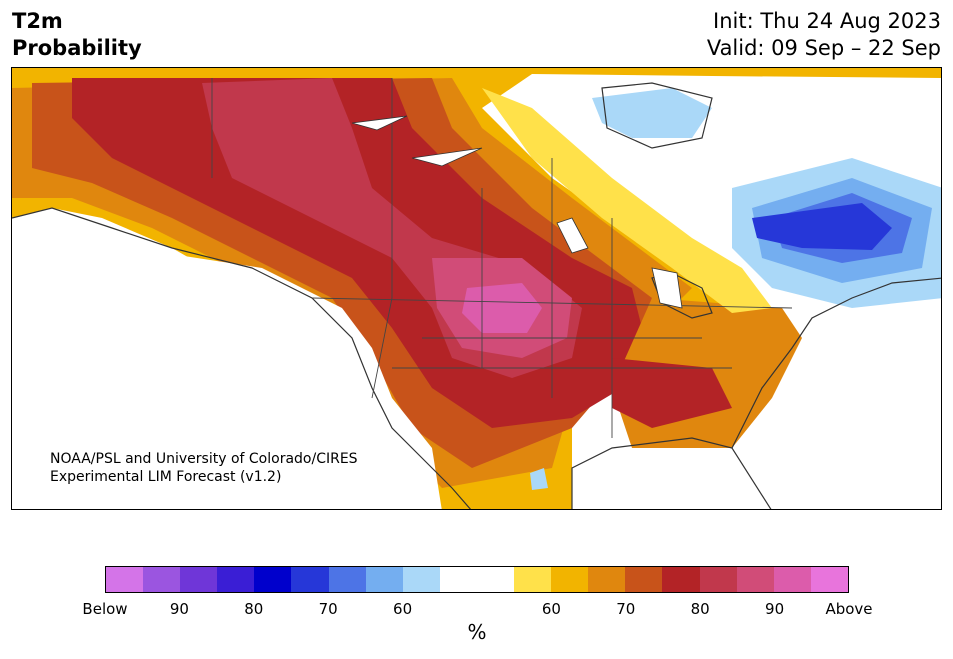 The width and height of the screenshot is (953, 659). I want to click on chart-title: T2m Probability, so click(77, 35).